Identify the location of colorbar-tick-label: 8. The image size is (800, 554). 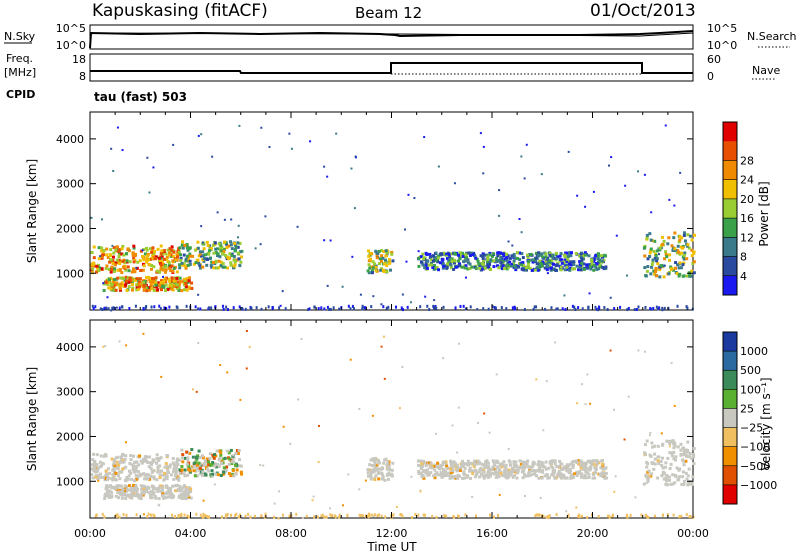
(743, 257).